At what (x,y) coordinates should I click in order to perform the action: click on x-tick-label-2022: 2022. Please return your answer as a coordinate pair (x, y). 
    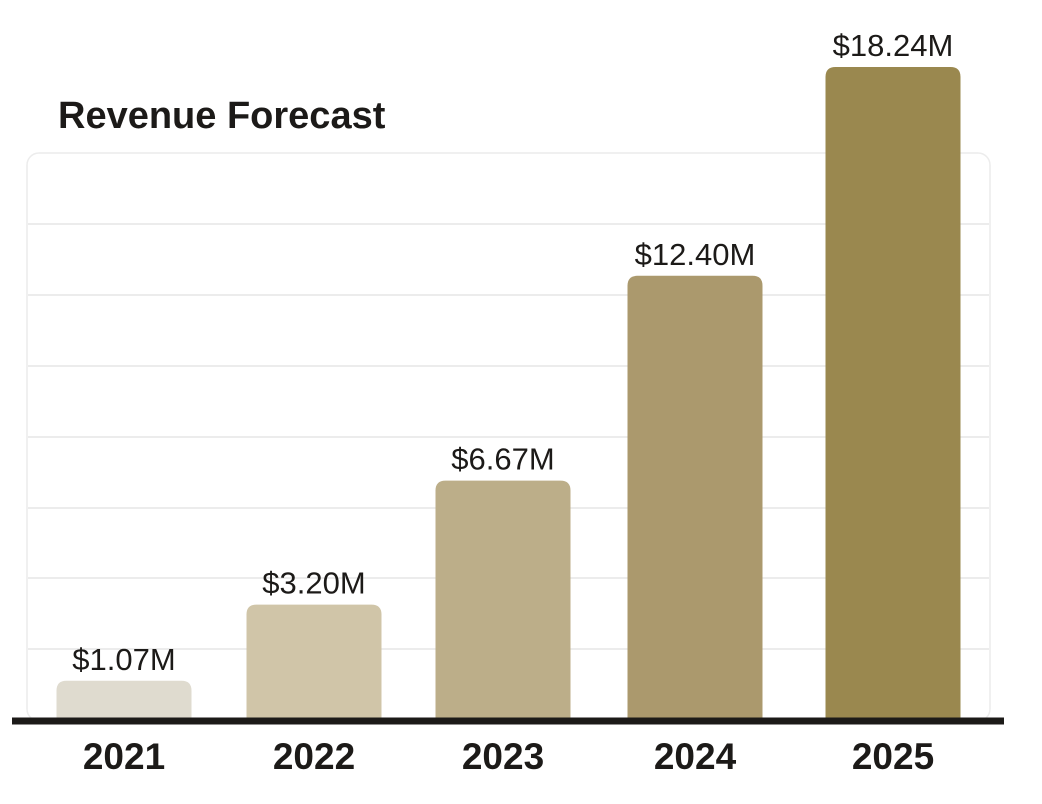
    Looking at the image, I should click on (314, 756).